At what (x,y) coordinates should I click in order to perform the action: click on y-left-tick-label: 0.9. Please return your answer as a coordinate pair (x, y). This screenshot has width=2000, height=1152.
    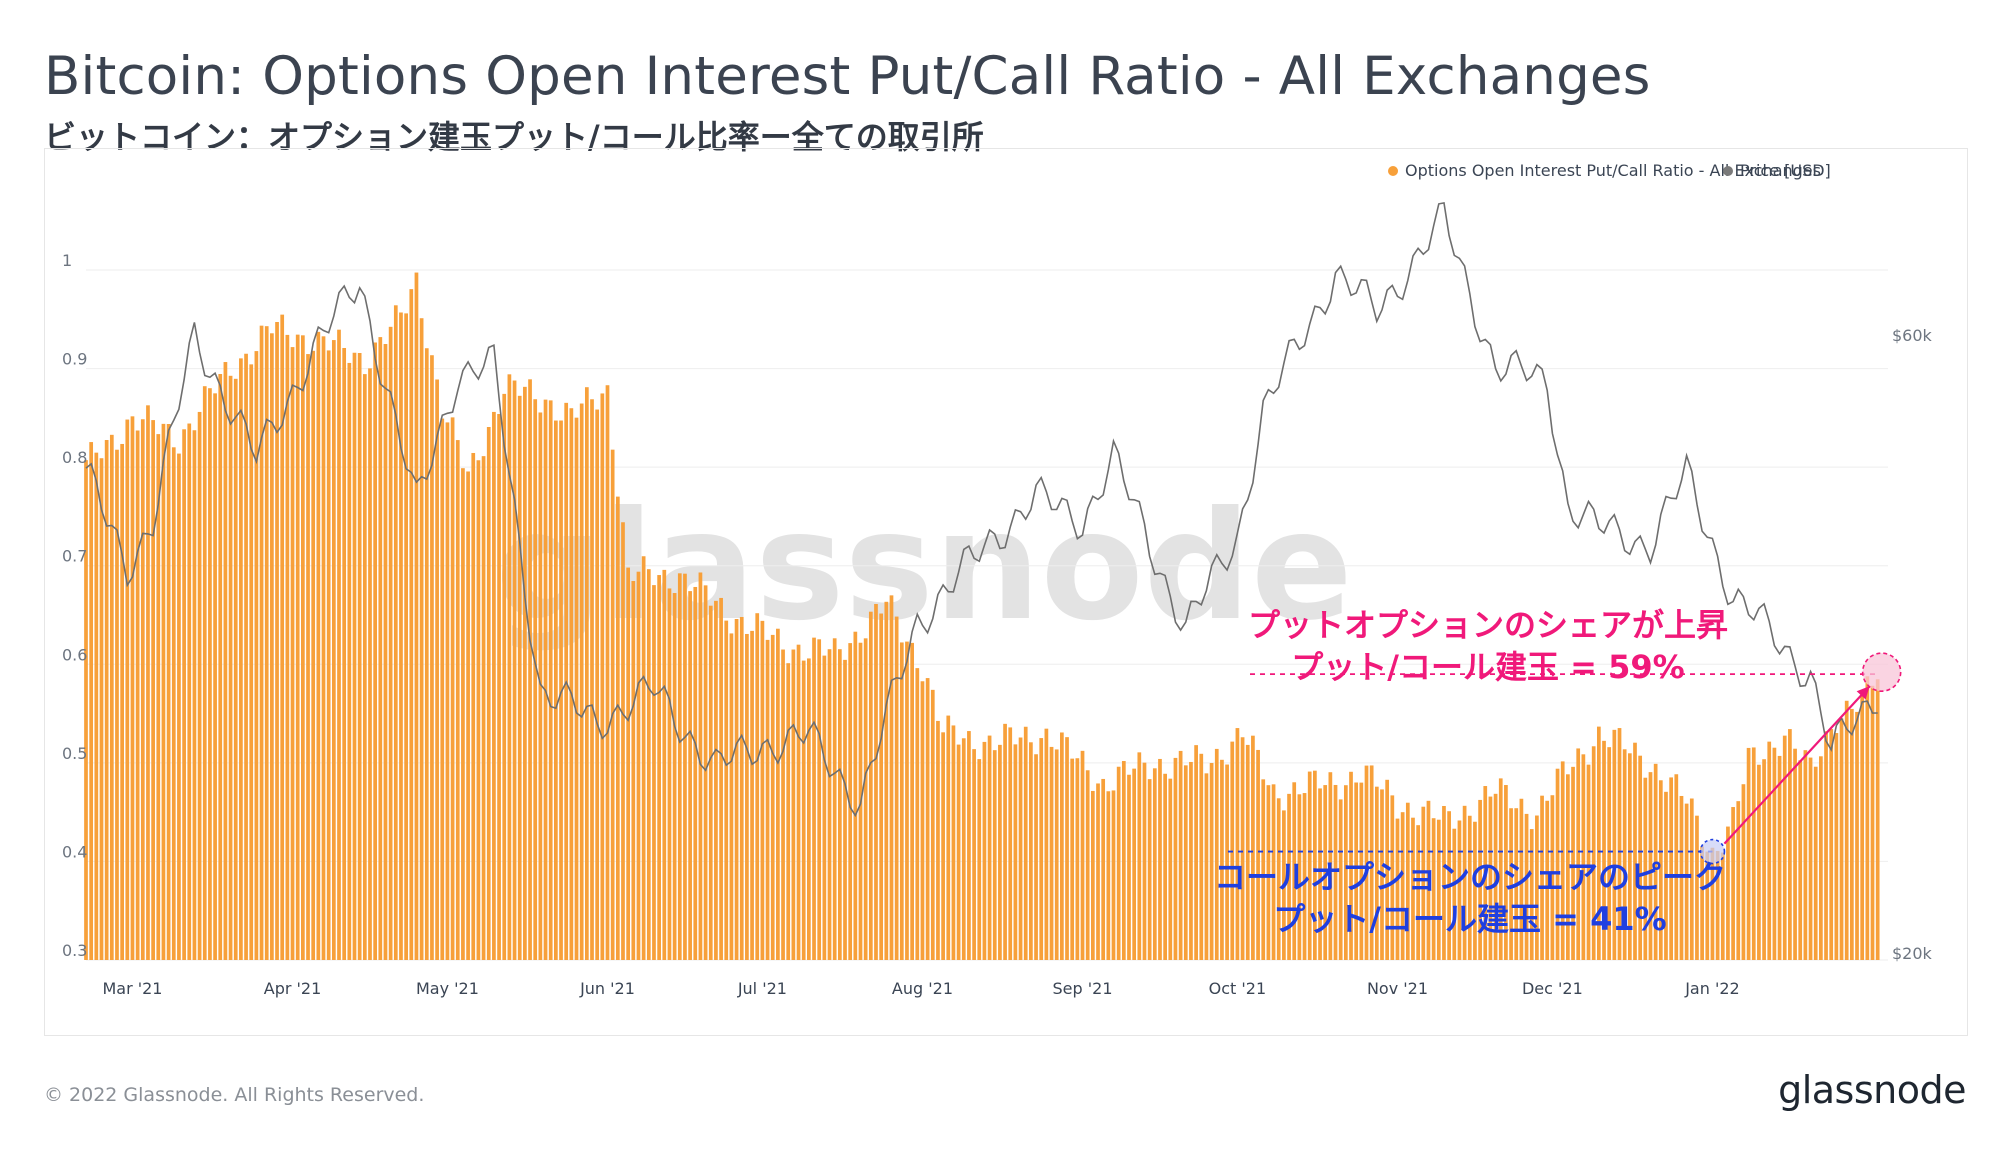
    Looking at the image, I should click on (74, 359).